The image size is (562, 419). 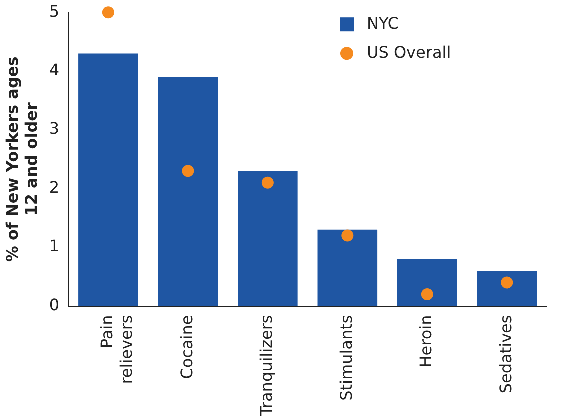 I want to click on legend-label: NYC, so click(x=383, y=23).